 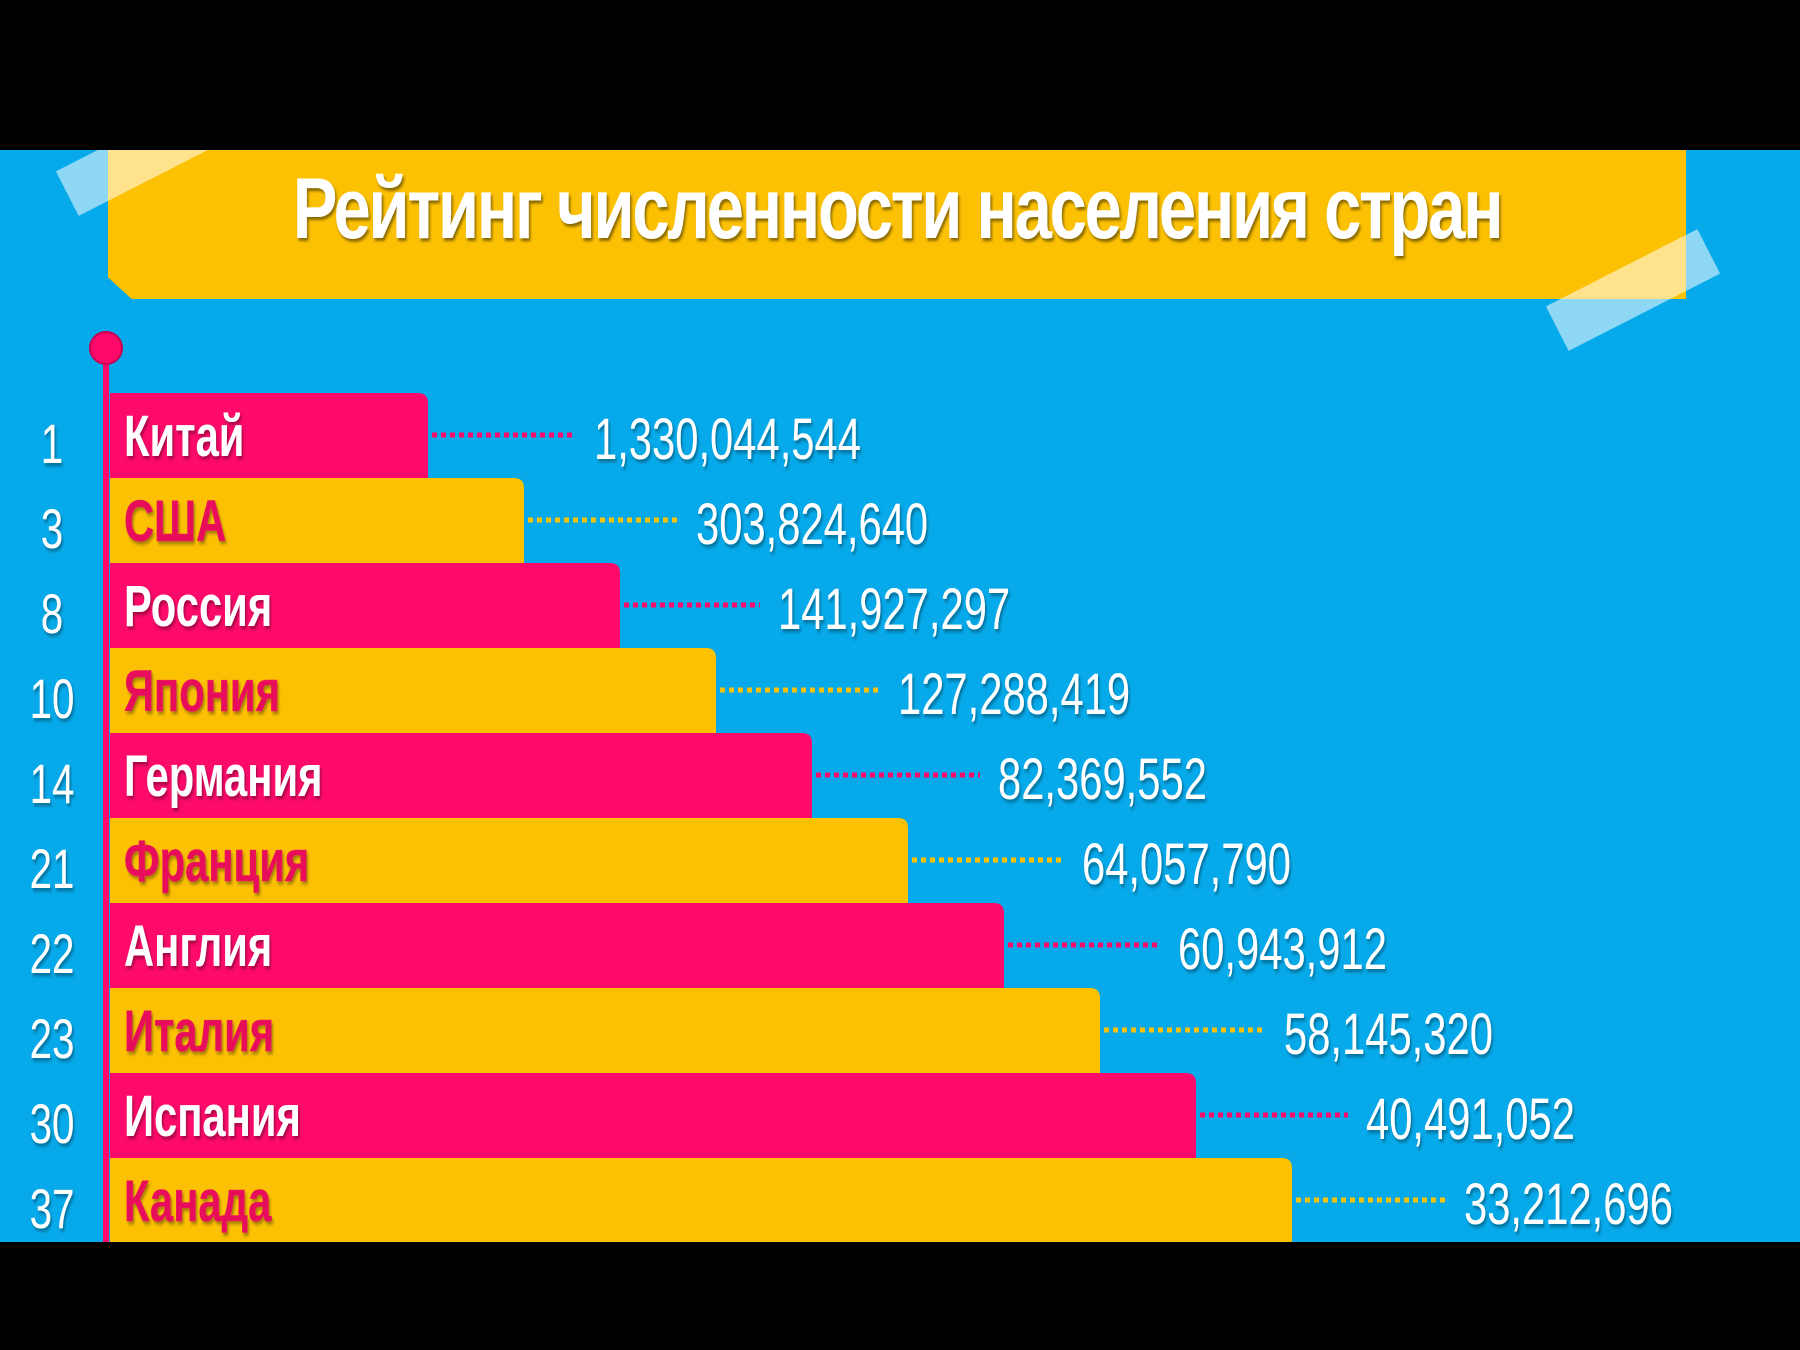 What do you see at coordinates (1568, 1203) in the screenshot?
I see `value-label: 33,212,696` at bounding box center [1568, 1203].